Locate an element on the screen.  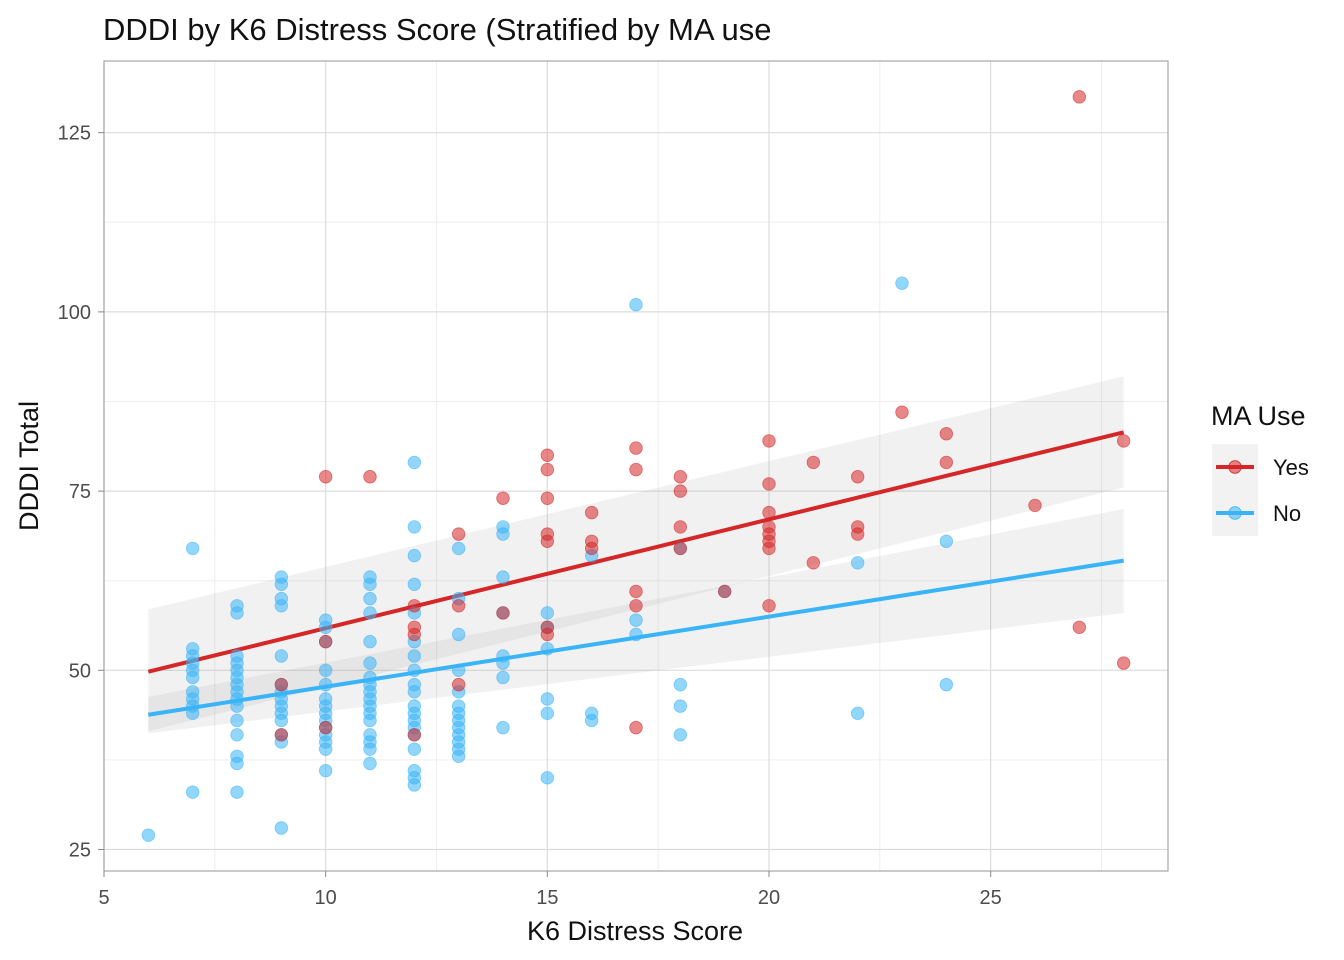
x-tick-label: 25 is located at coordinates (991, 898).